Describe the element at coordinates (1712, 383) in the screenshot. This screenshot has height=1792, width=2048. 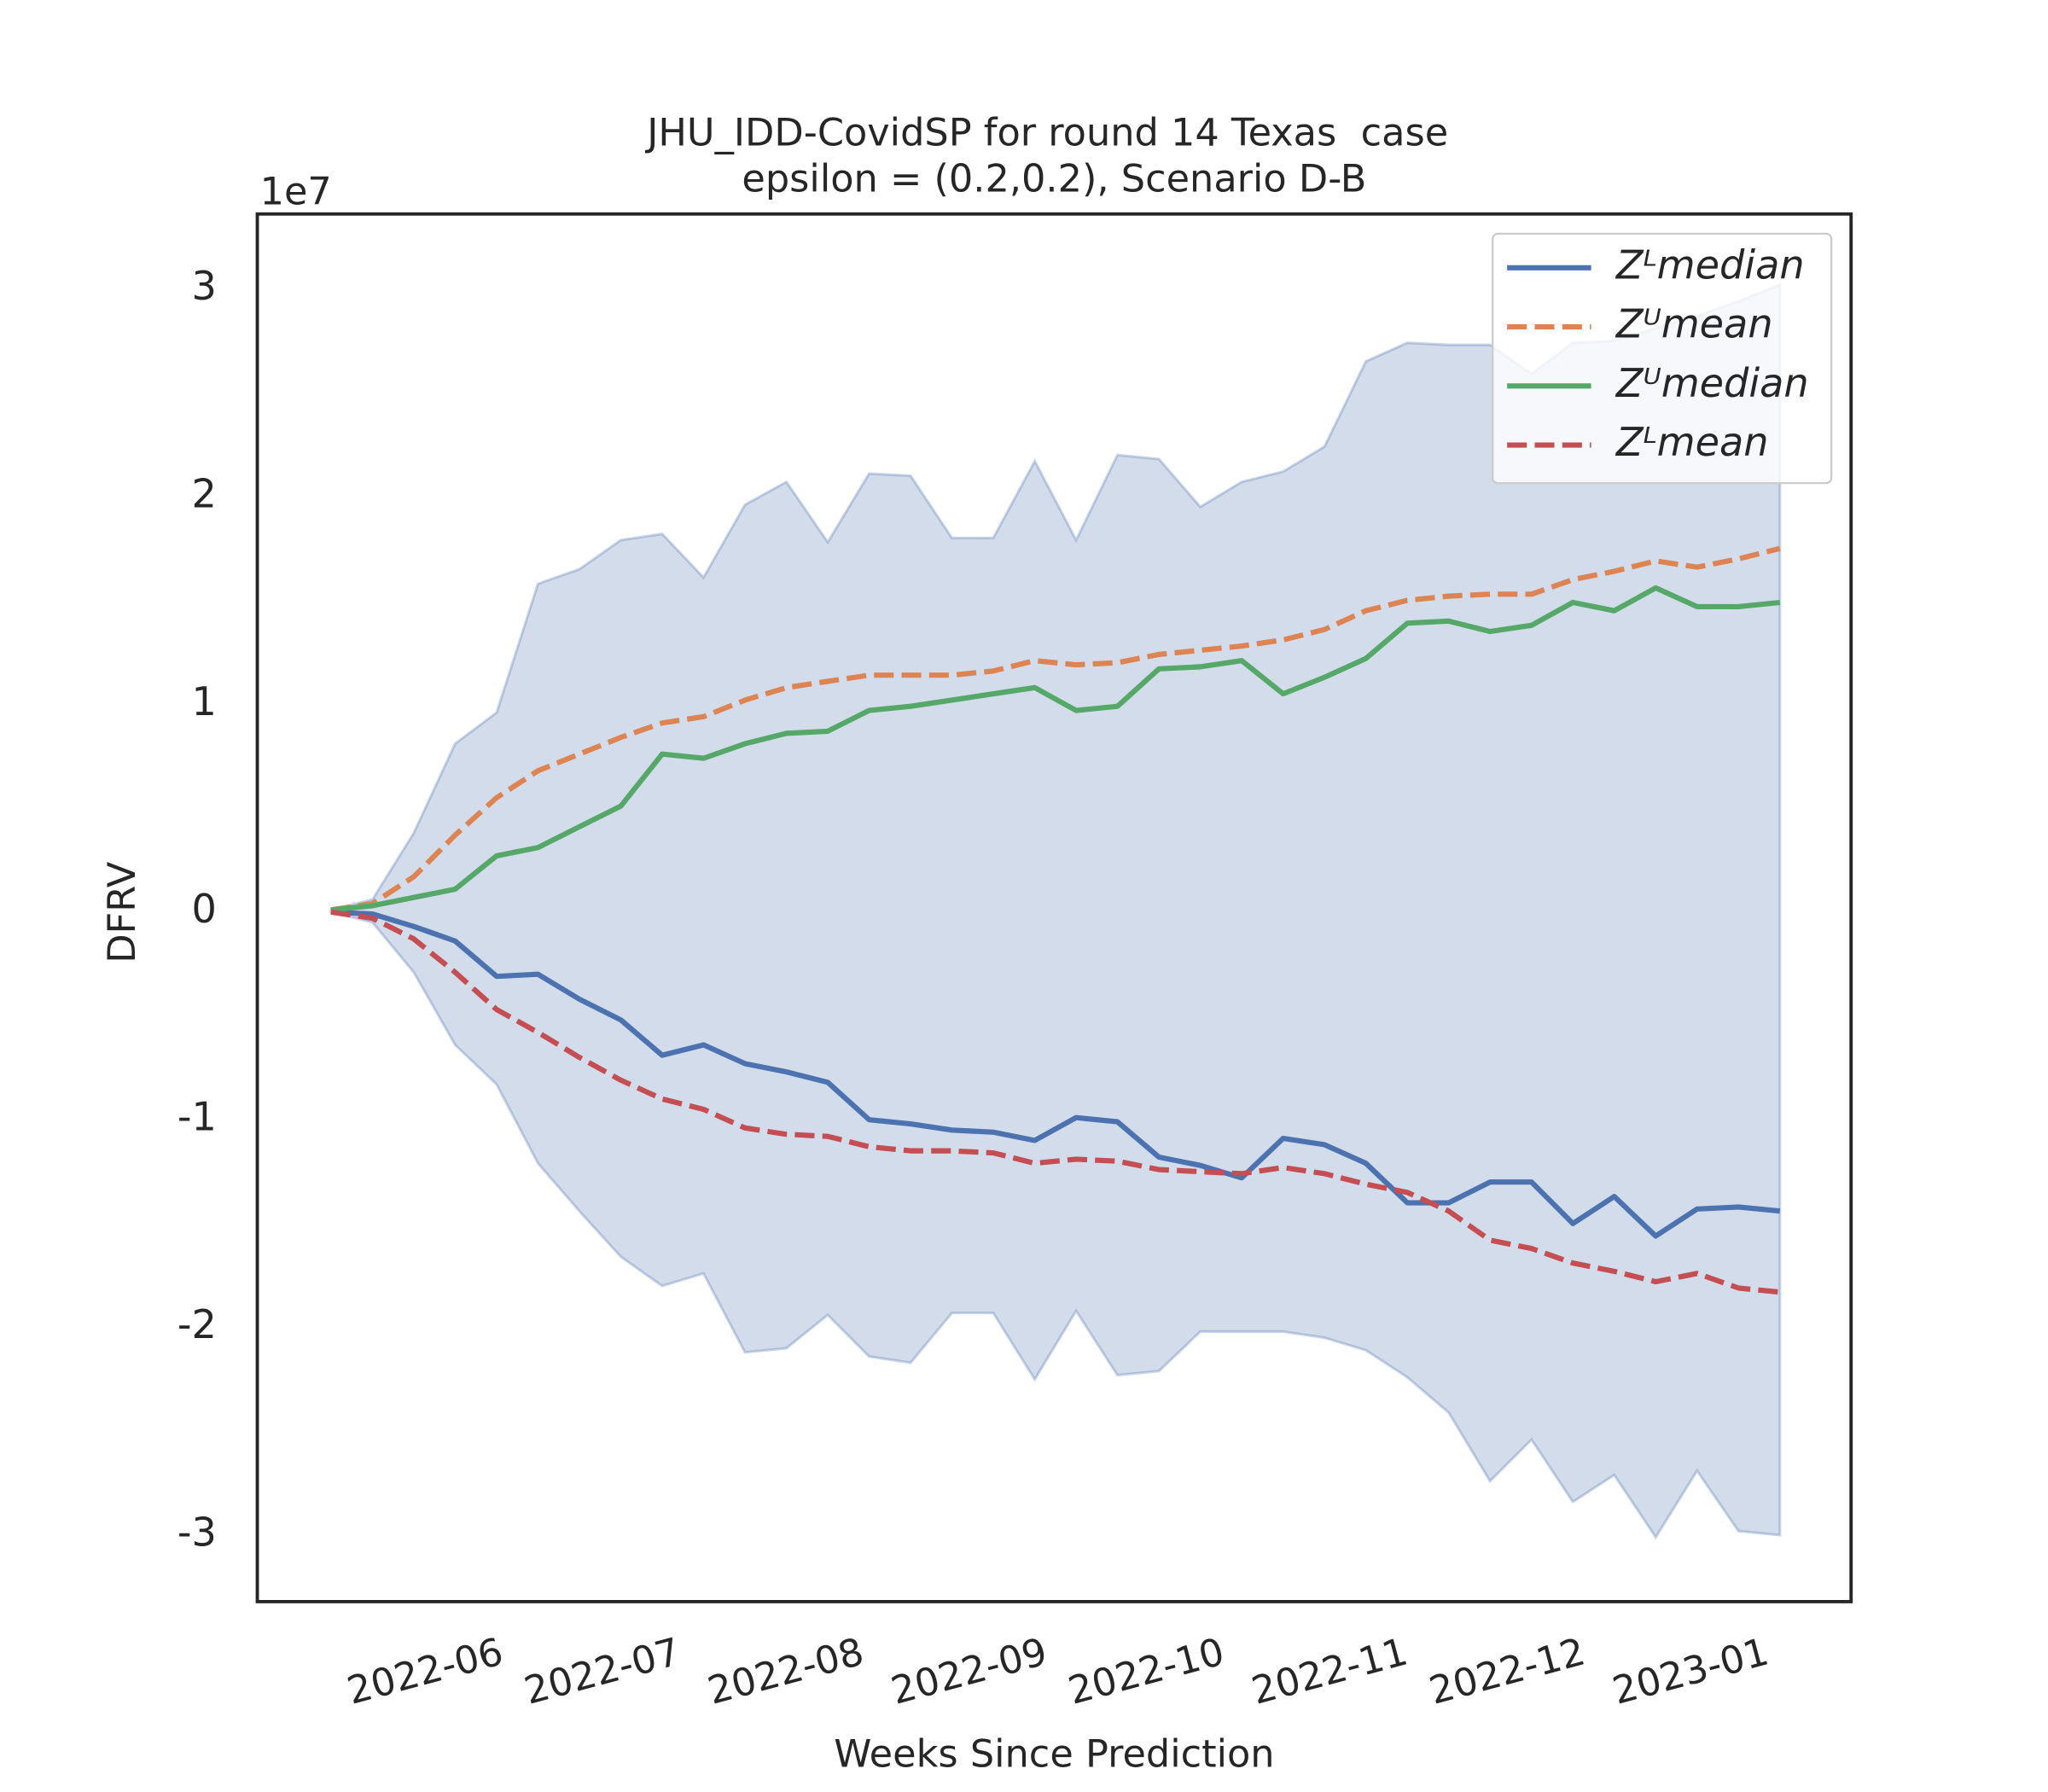
I see `legend-label: Zᵁmedian` at that location.